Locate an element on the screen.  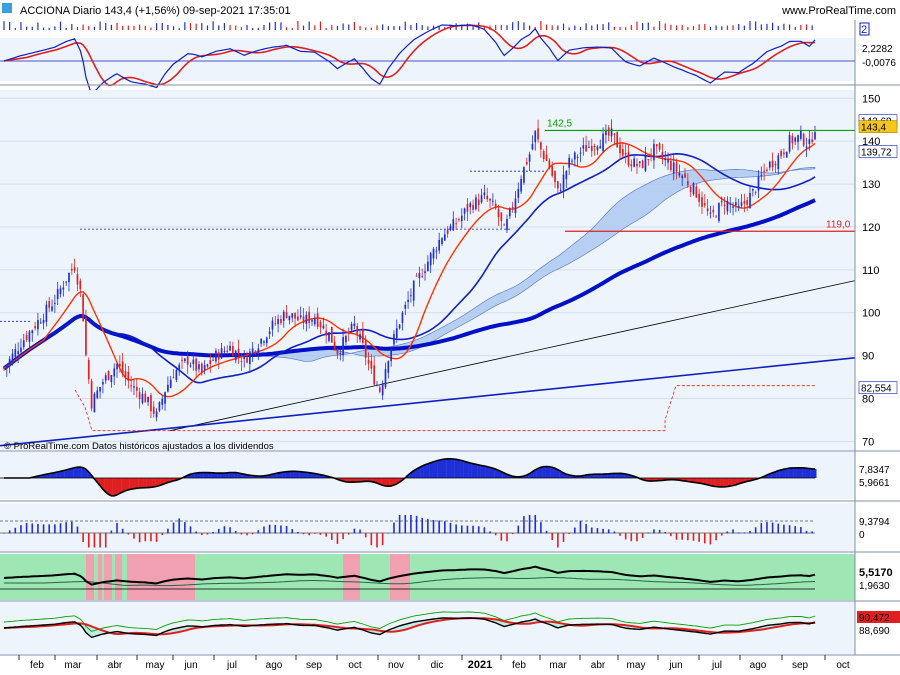
collapse-button is located at coordinates (864, 29).